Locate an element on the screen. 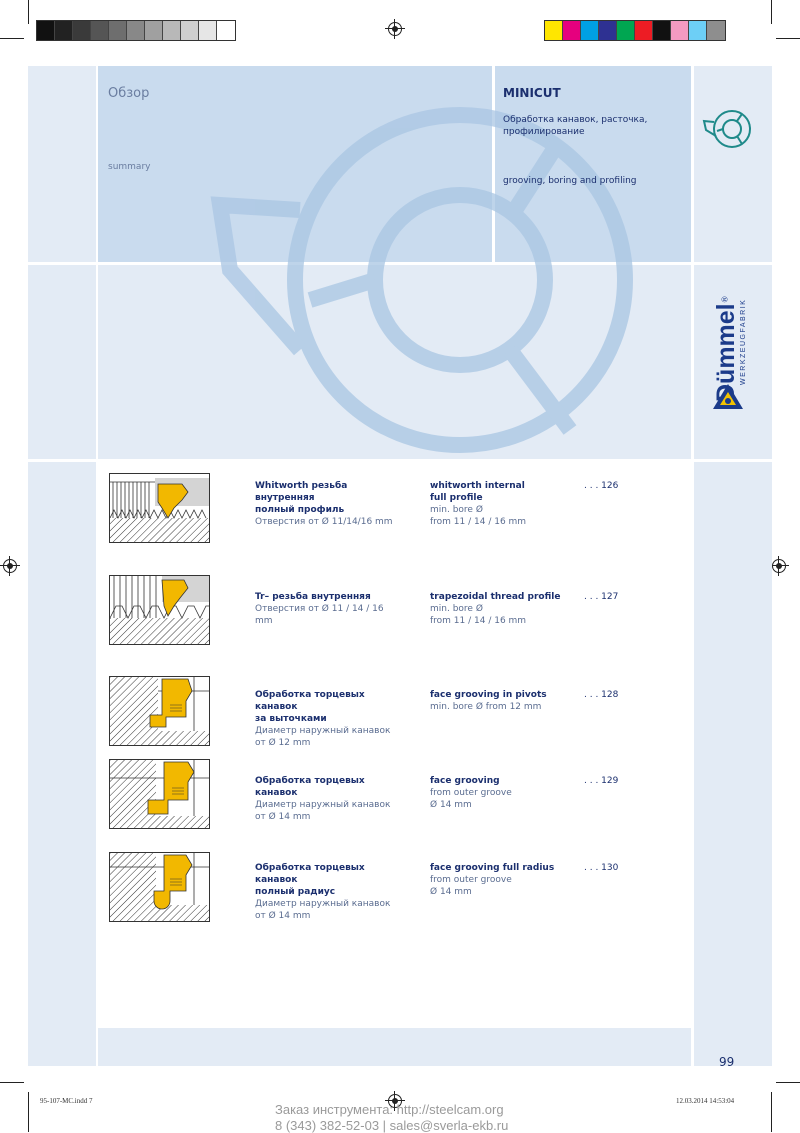 This screenshot has height=1133, width=800. logo-subtitle: WERKZEUGFABRIK is located at coordinates (743, 341).